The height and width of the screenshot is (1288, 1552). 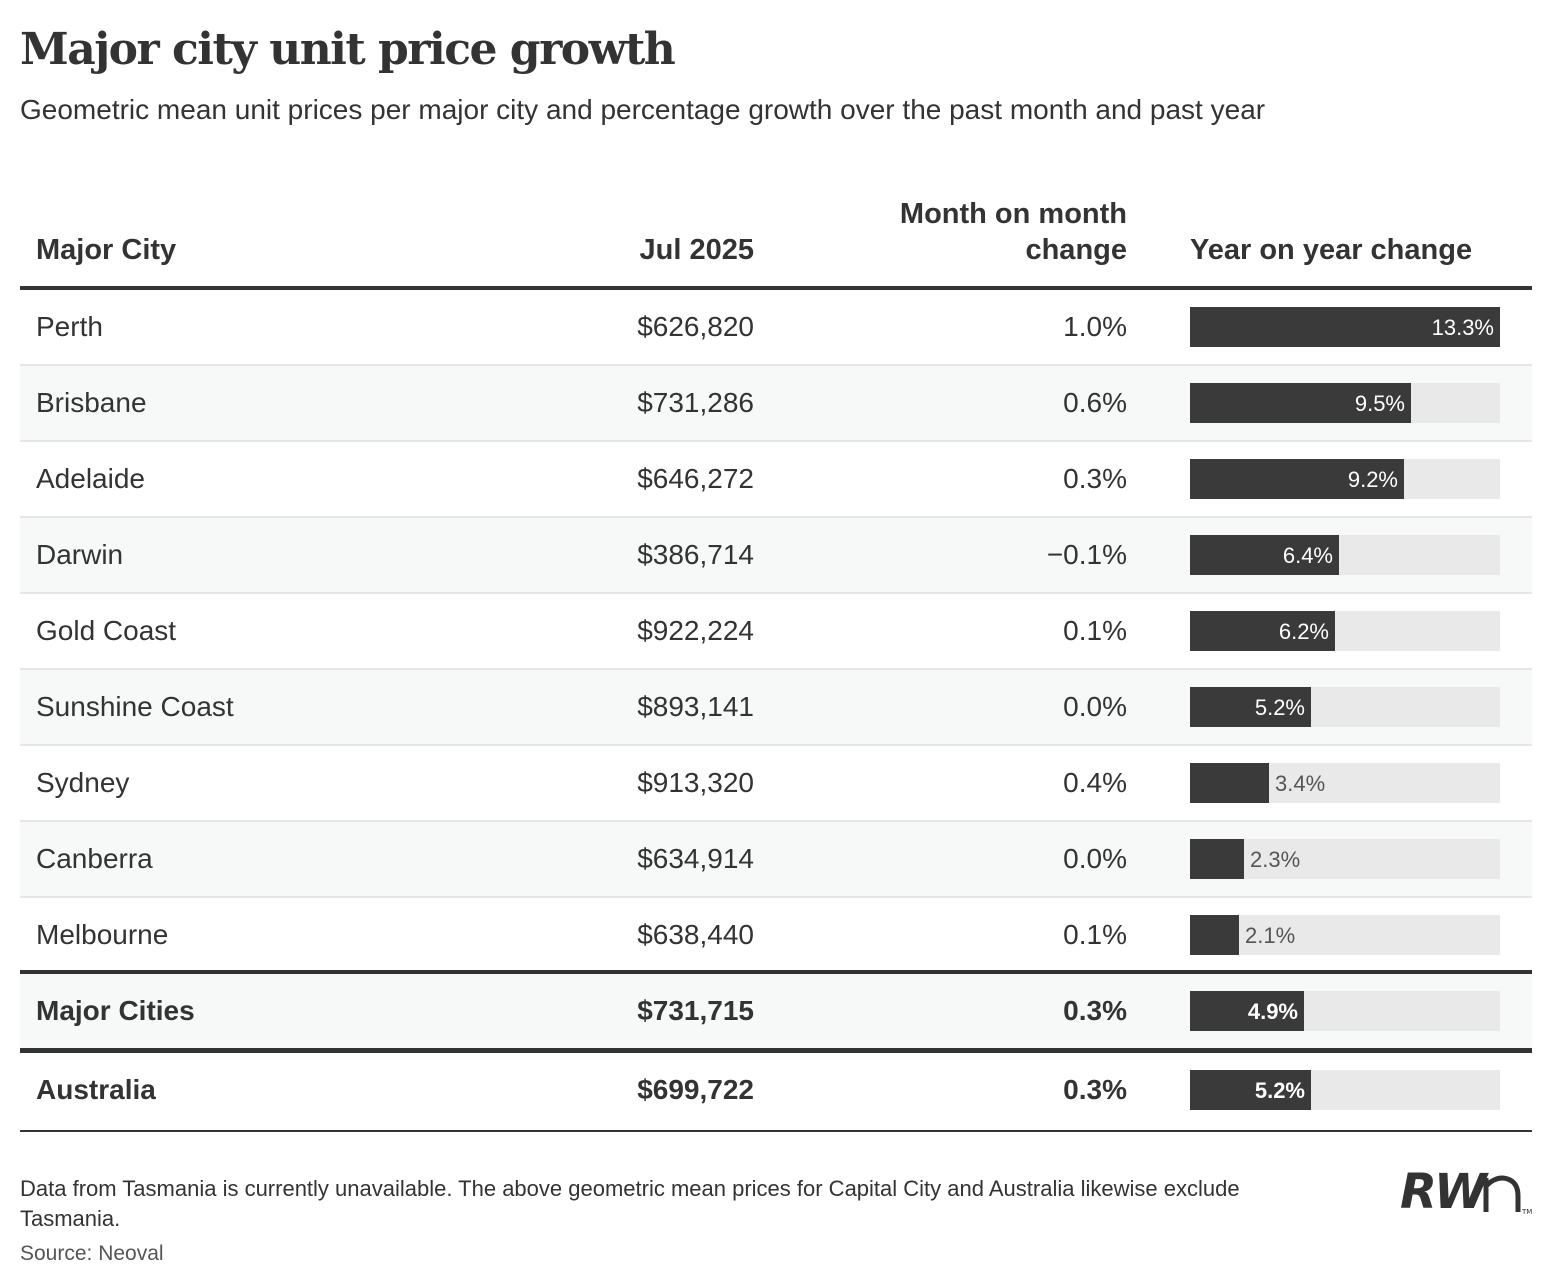 I want to click on price-value: $913,320, so click(x=695, y=782).